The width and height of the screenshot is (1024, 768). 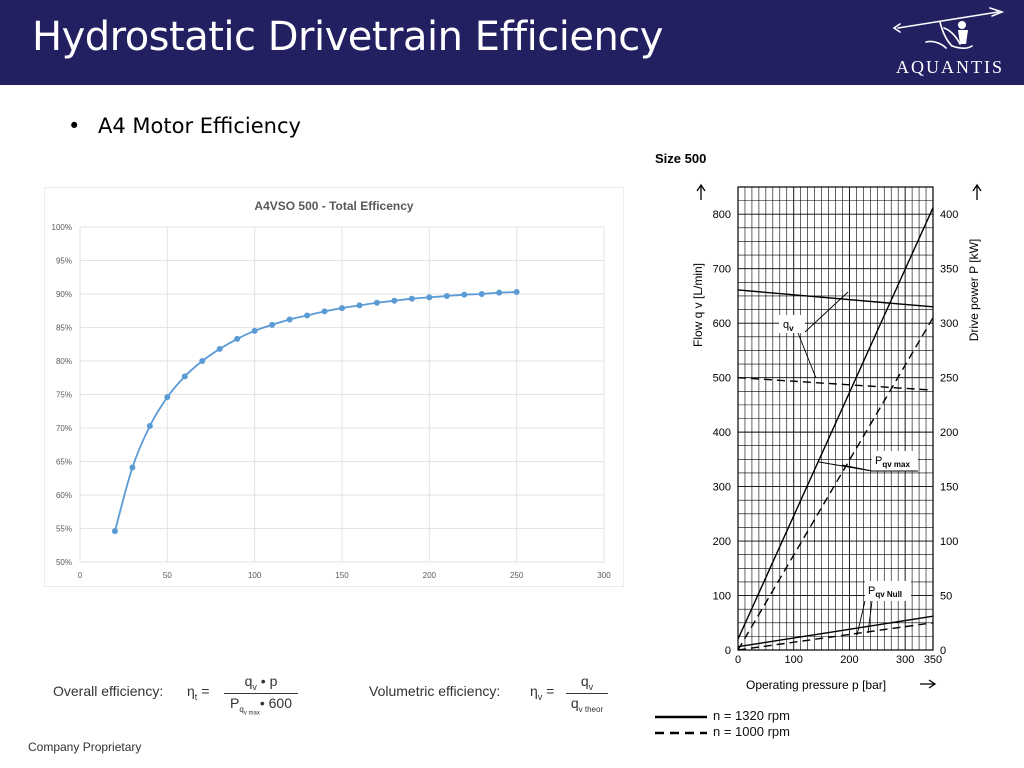 I want to click on efficiency-y-tick-label: 80%, so click(x=64, y=361).